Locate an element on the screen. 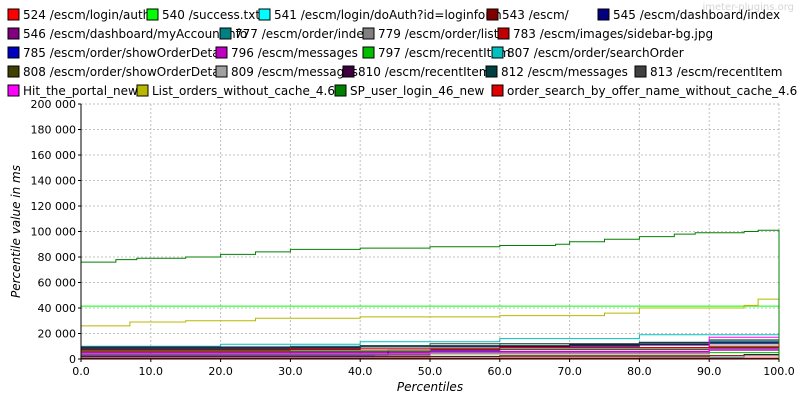 Image resolution: width=800 pixels, height=400 pixels. y-tick-label: 80 000 is located at coordinates (57, 257).